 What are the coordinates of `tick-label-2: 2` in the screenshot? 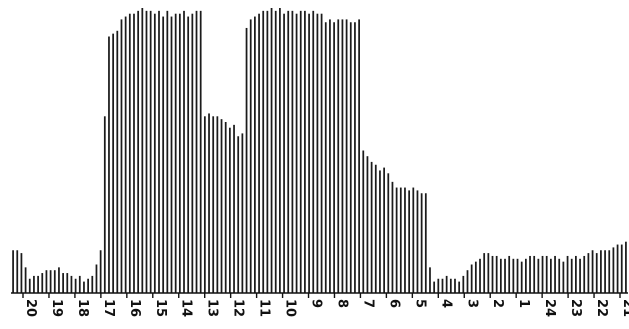 It's located at (497, 303).